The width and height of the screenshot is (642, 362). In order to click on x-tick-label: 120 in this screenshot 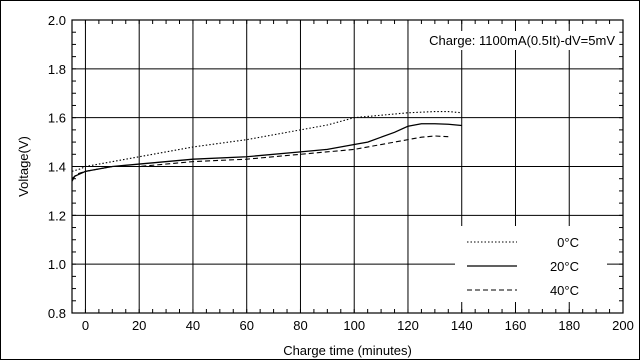, I will do `click(408, 325)`.